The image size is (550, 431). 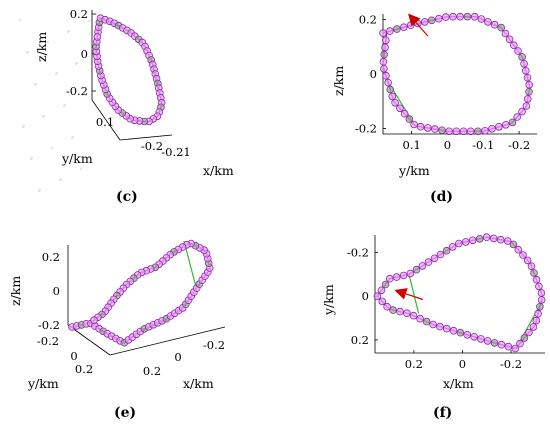 What do you see at coordinates (131, 308) in the screenshot?
I see `panel-e-plot: 0.20-0.2-0.200.2 0.20-0.2` at bounding box center [131, 308].